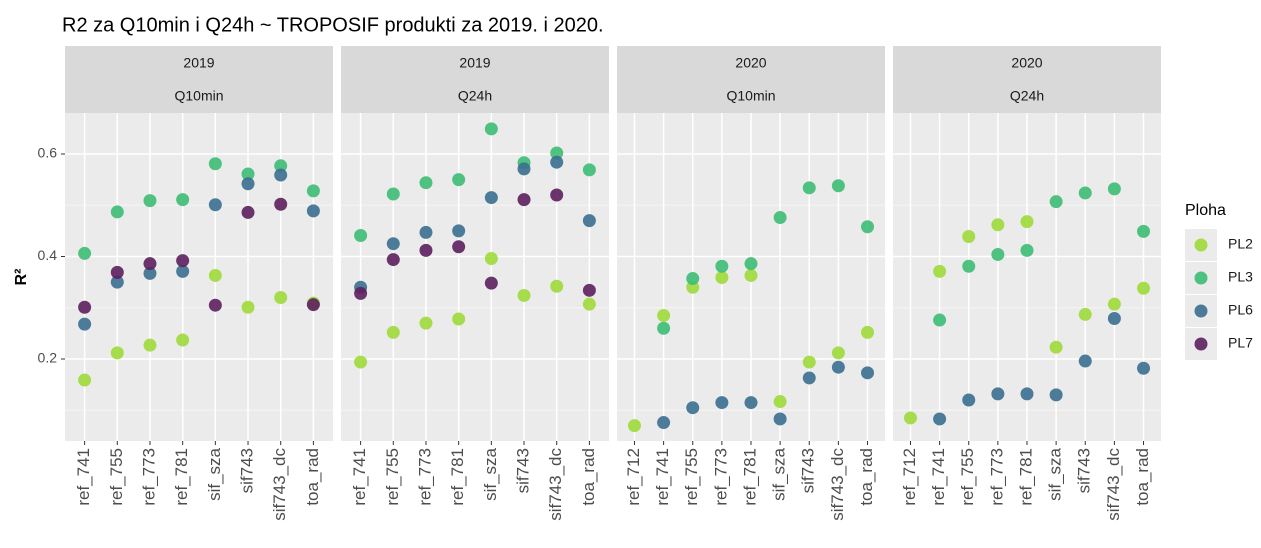 The width and height of the screenshot is (1261, 548). What do you see at coordinates (21, 277) in the screenshot?
I see `y-axis-label: R²` at bounding box center [21, 277].